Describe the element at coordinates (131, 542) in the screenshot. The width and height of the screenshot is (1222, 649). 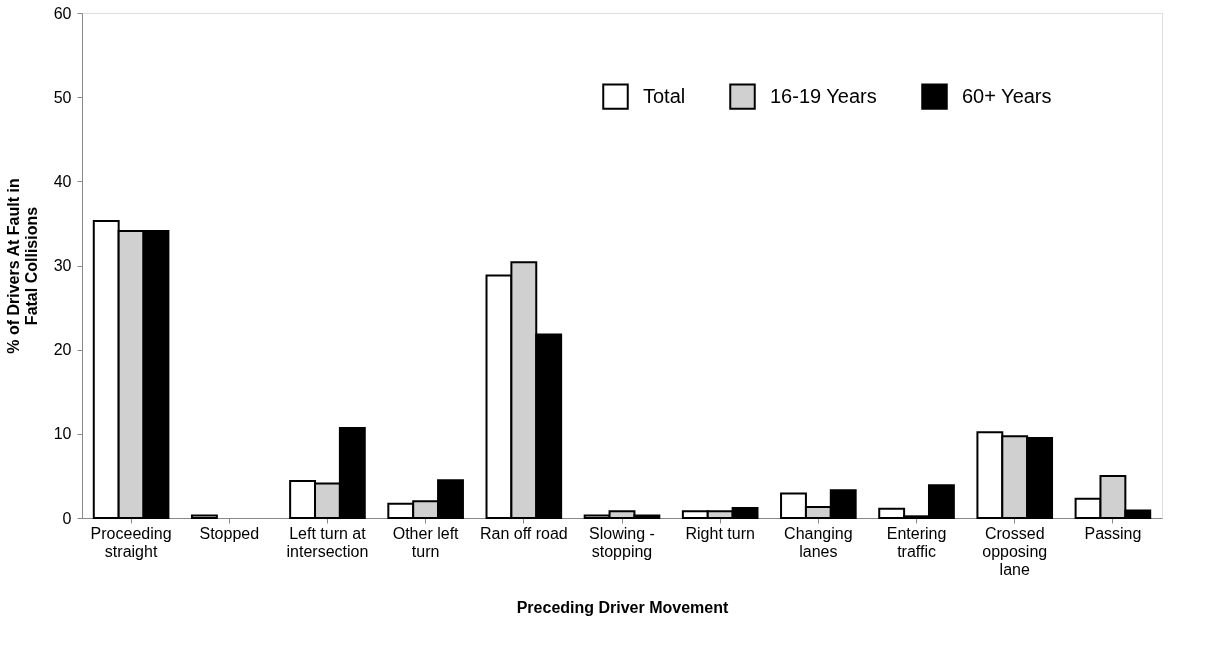
I see `x-tick-label: Proceeding straight` at that location.